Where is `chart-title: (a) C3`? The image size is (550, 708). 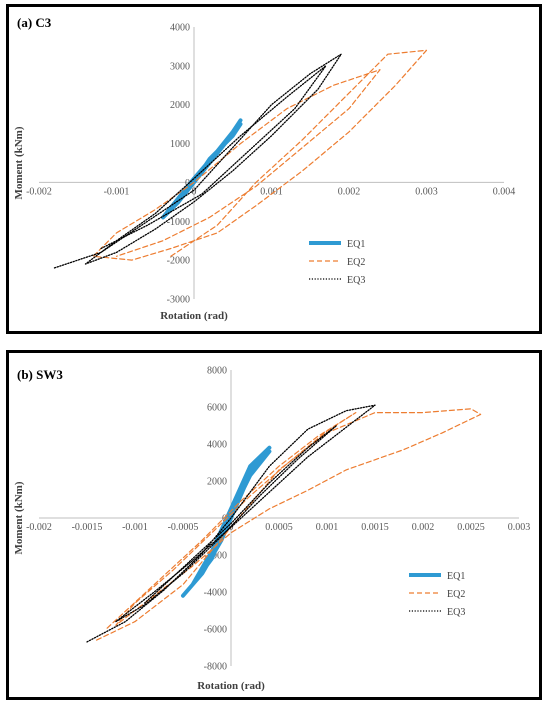
chart-title: (a) C3 is located at coordinates (34, 22).